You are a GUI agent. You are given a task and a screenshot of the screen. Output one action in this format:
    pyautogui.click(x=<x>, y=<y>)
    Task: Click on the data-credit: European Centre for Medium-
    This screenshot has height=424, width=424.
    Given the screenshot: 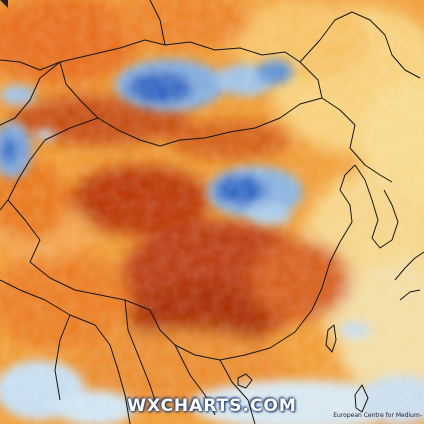 What is the action you would take?
    pyautogui.click(x=377, y=415)
    